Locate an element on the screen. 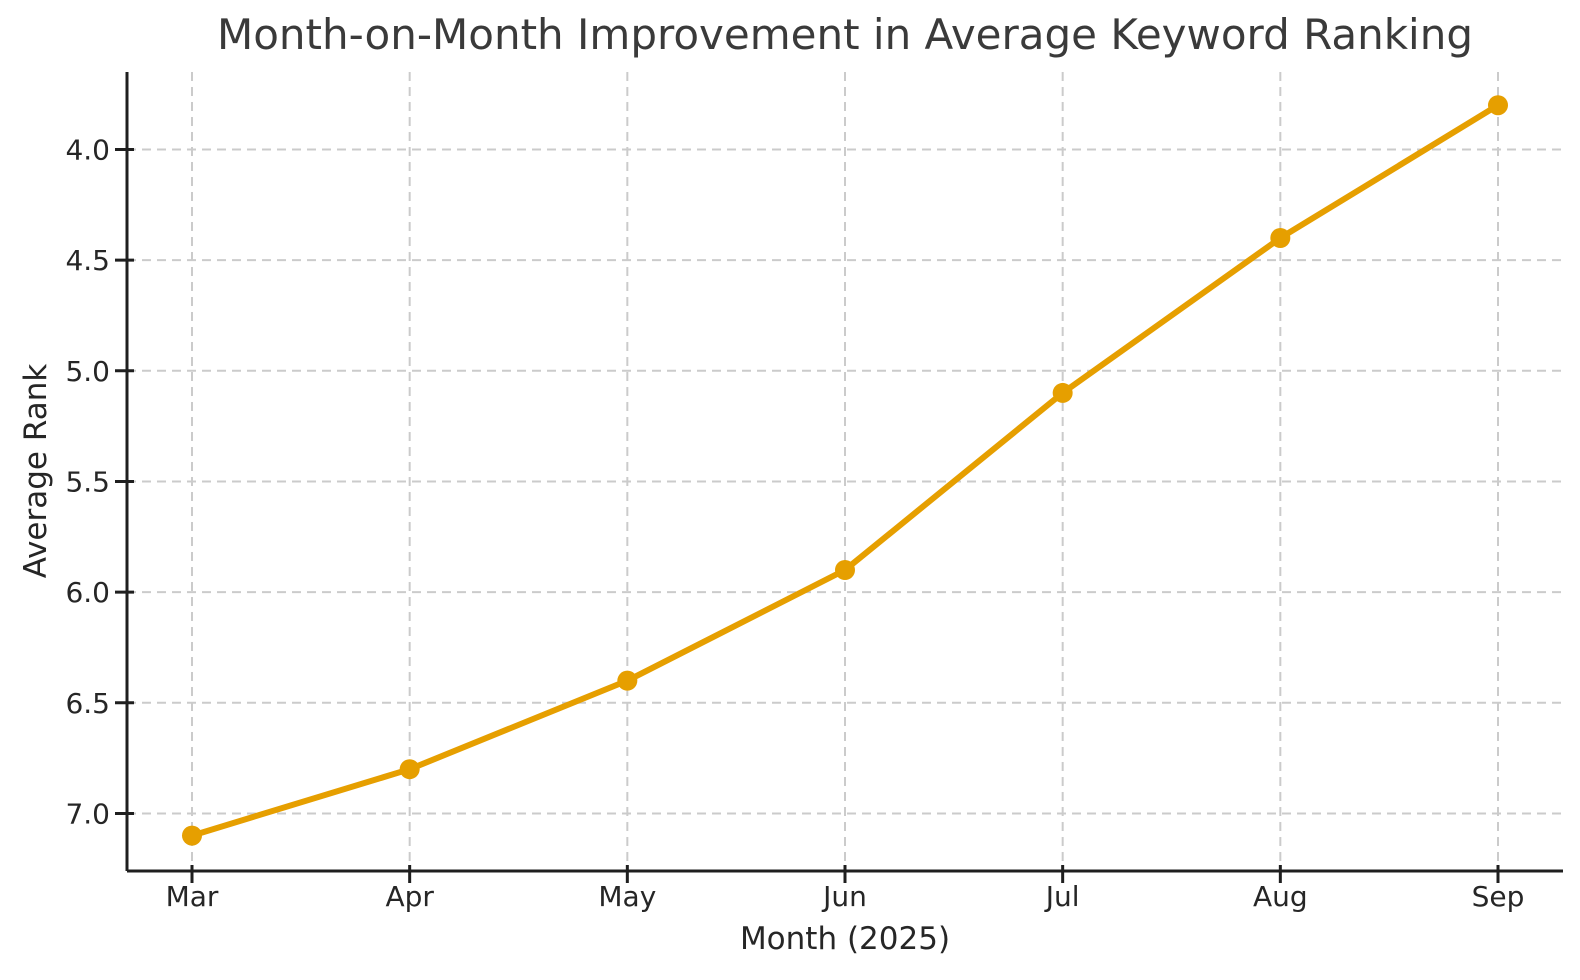  y-tick-label: 4.0 is located at coordinates (87, 149).